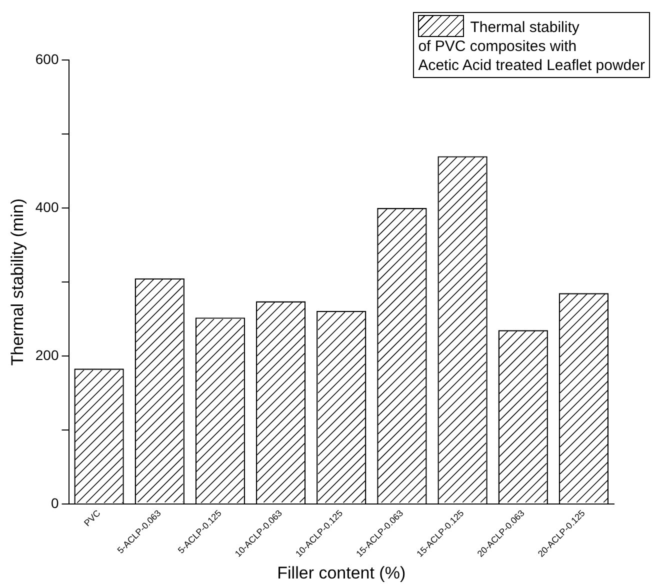 The height and width of the screenshot is (584, 654). Describe the element at coordinates (17, 282) in the screenshot. I see `y-axis-title: Thermal stability (min)` at that location.